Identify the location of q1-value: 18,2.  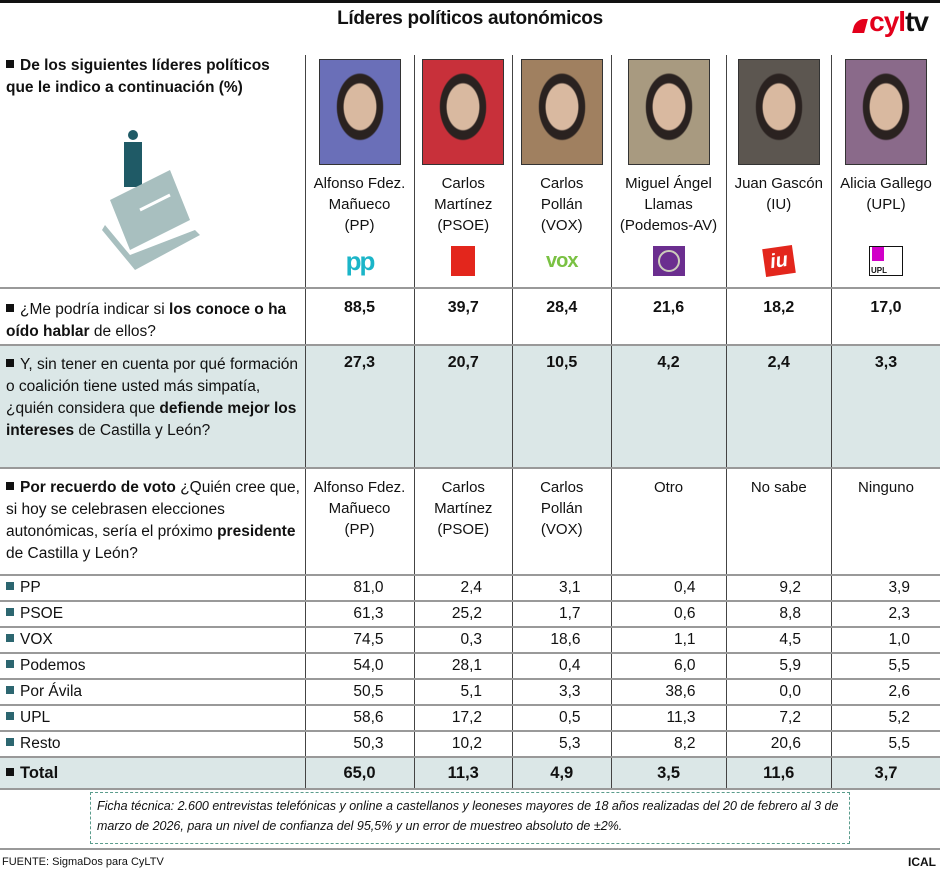
(778, 317).